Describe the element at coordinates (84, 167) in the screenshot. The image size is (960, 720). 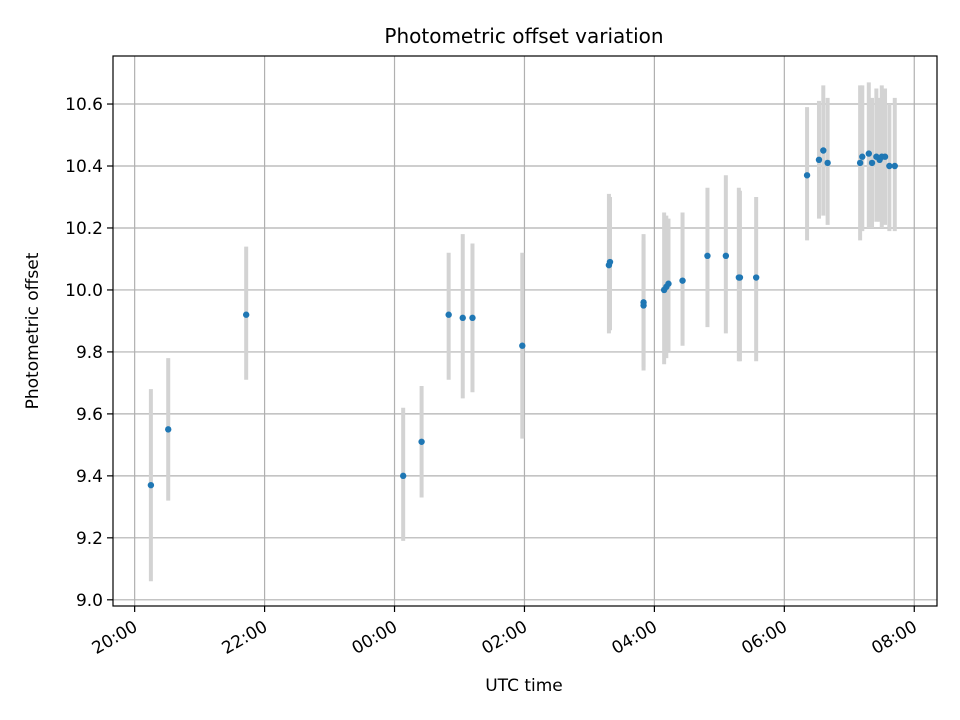
I see `y-tick-label: 10.4` at that location.